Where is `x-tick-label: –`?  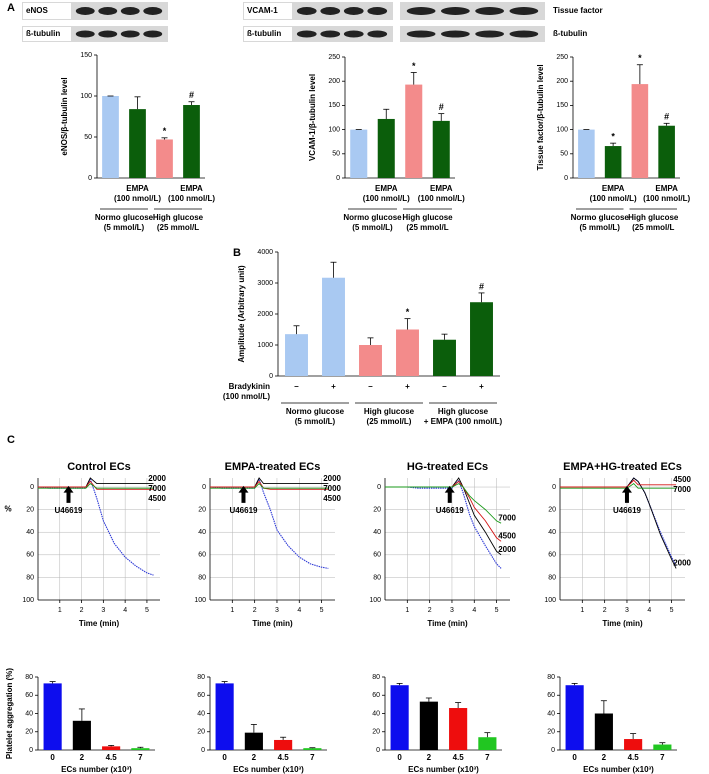
x-tick-label: – is located at coordinates (444, 386).